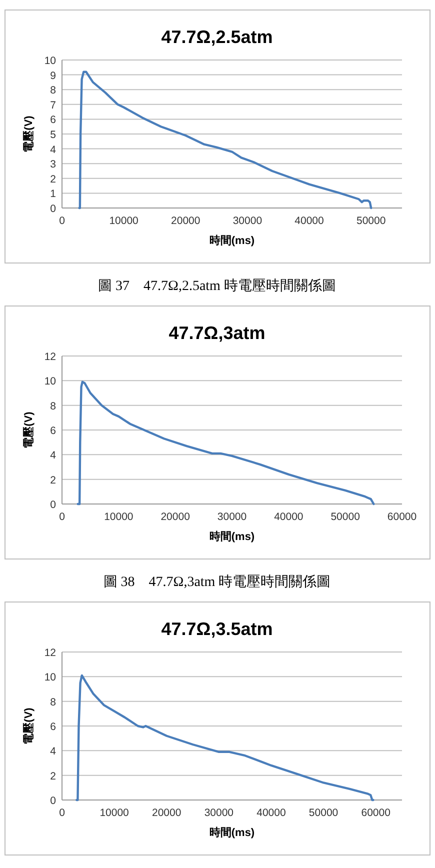 The width and height of the screenshot is (435, 868). What do you see at coordinates (53, 135) in the screenshot?
I see `y-tick-label: 5` at bounding box center [53, 135].